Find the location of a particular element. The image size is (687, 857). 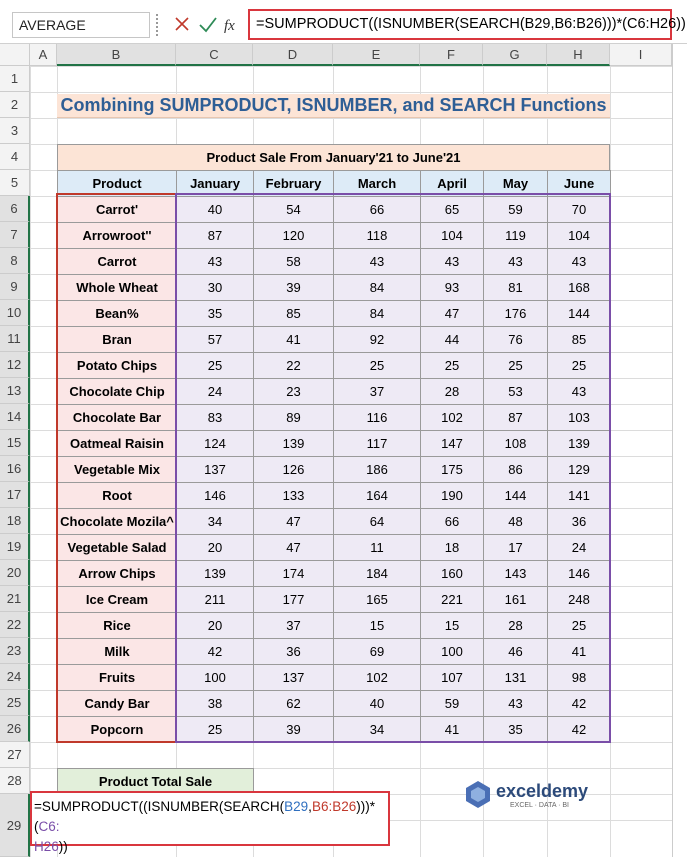

sales-value: 160 is located at coordinates (452, 573).